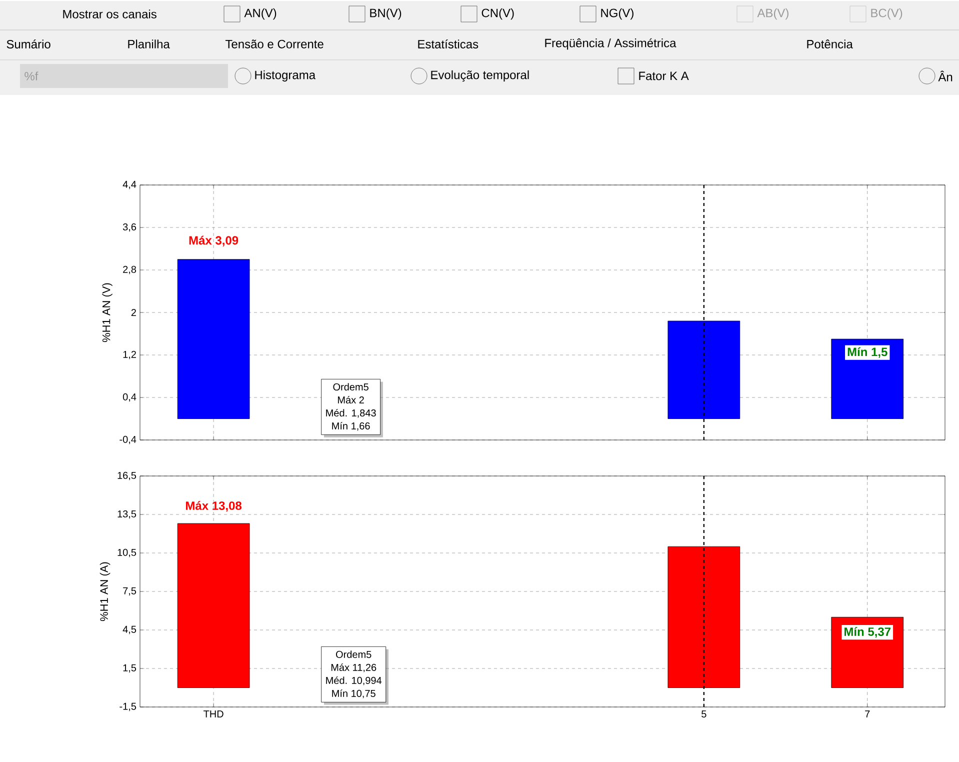  What do you see at coordinates (480, 76) in the screenshot?
I see `text: Evolução temporal` at bounding box center [480, 76].